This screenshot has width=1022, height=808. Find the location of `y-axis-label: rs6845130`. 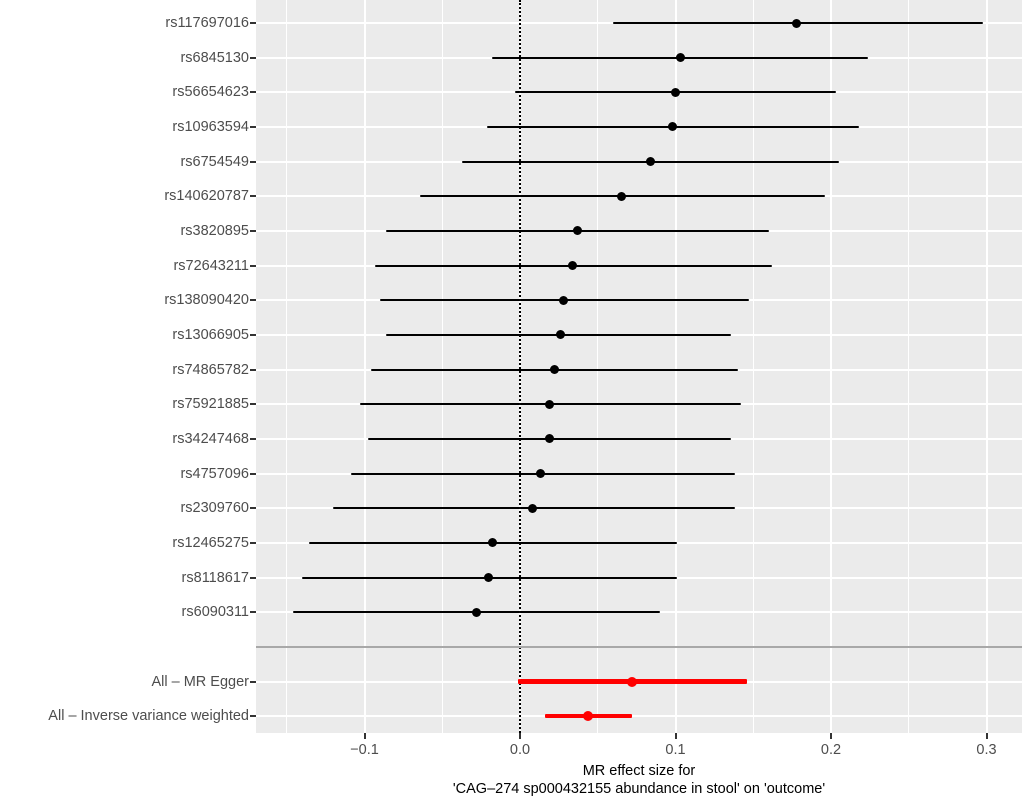

y-axis-label: rs6845130 is located at coordinates (214, 57).